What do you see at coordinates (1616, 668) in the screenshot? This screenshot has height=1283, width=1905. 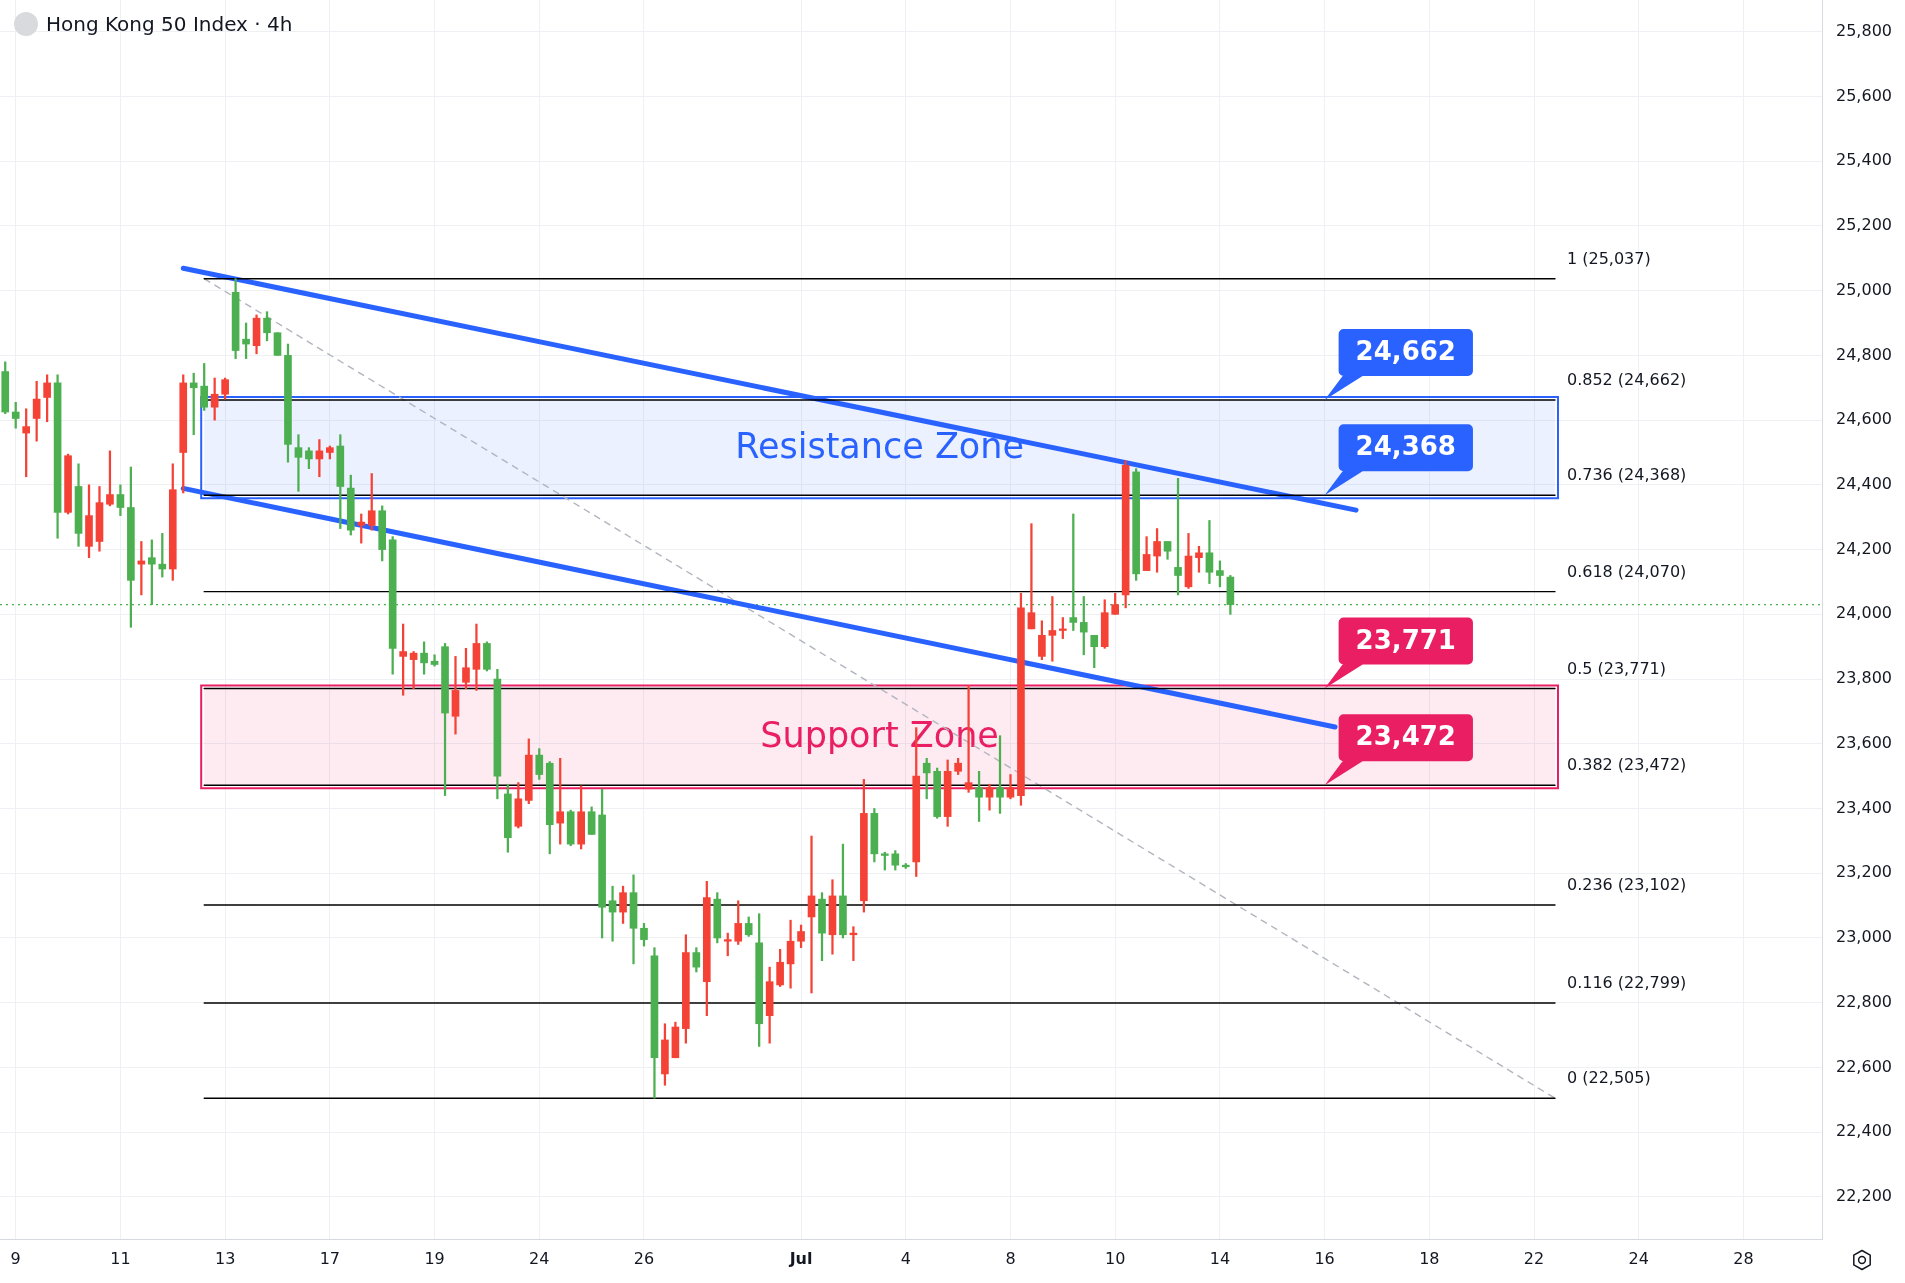 I see `series-label: 0.5 (23,771)` at bounding box center [1616, 668].